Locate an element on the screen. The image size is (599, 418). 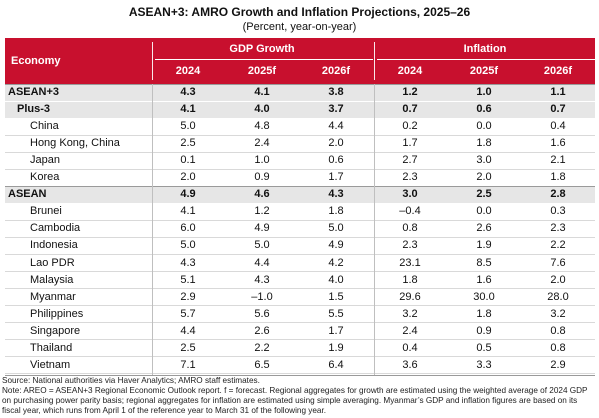
row-value-cell: 1.5 is located at coordinates (336, 296).